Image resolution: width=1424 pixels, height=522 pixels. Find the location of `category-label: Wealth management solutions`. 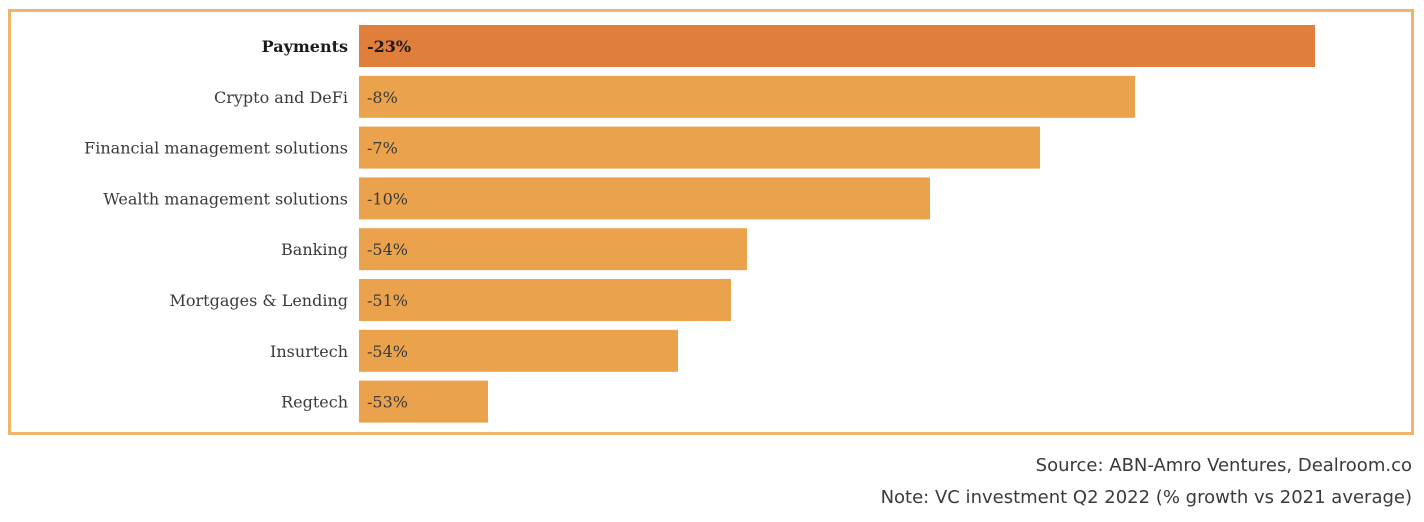

category-label: Wealth management solutions is located at coordinates (225, 198).